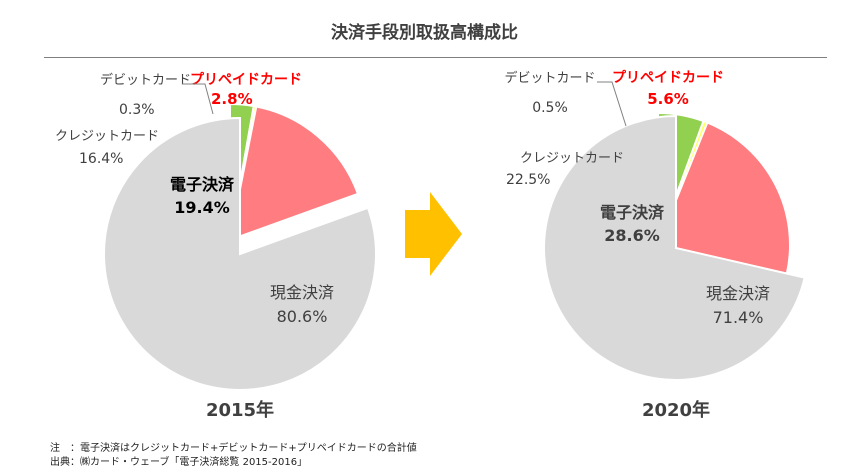  Describe the element at coordinates (433, 234) in the screenshot. I see `transition-arrow` at that location.